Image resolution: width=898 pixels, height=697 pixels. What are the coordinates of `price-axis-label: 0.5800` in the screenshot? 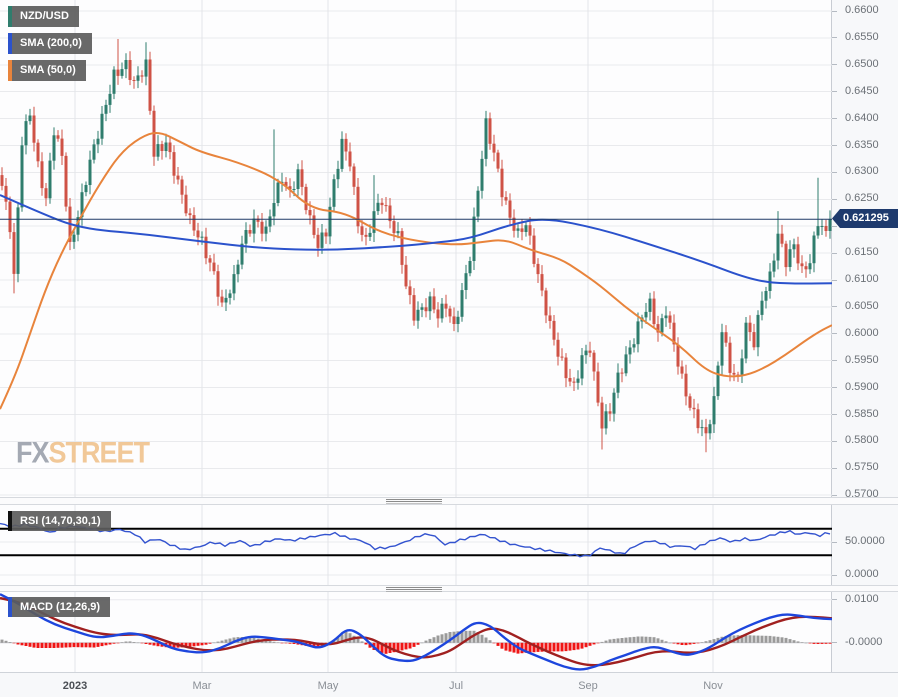 It's located at (862, 440).